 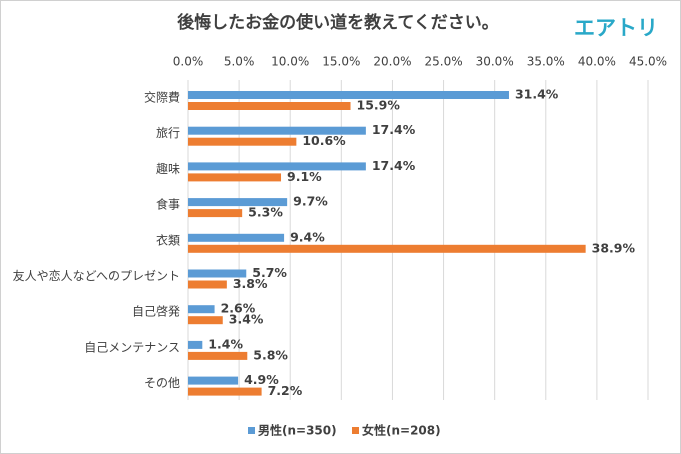 What do you see at coordinates (250, 283) in the screenshot?
I see `value-label: 3.8%` at bounding box center [250, 283].